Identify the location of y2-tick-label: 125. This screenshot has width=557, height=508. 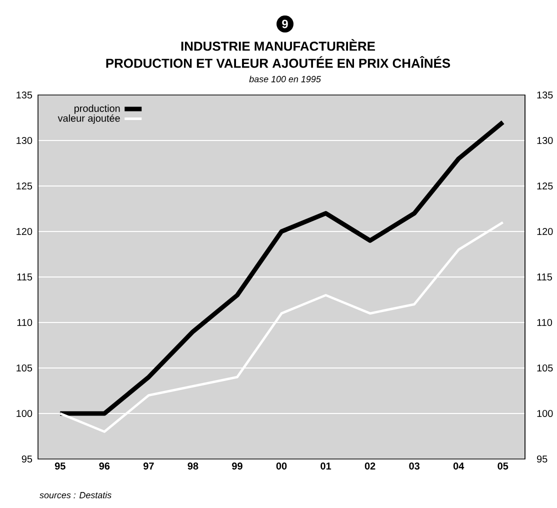
(545, 186).